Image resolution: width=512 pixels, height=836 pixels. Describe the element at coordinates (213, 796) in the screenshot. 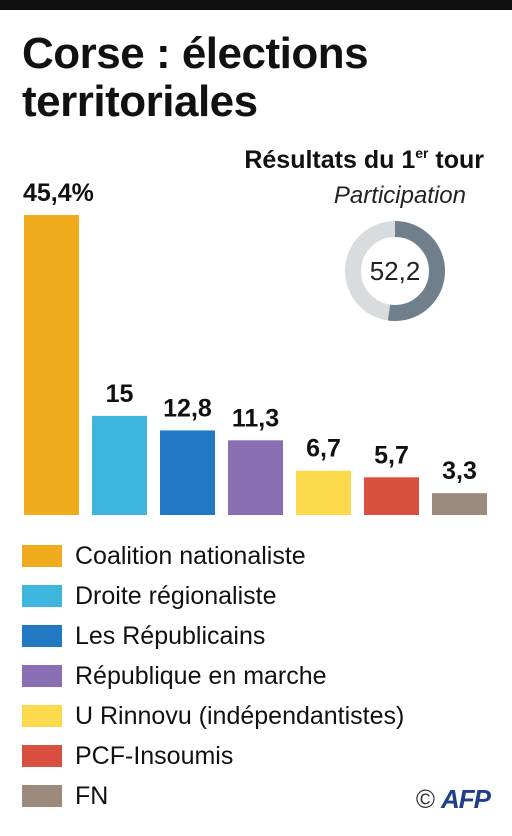

I see `legend-item-fn: FN` at that location.